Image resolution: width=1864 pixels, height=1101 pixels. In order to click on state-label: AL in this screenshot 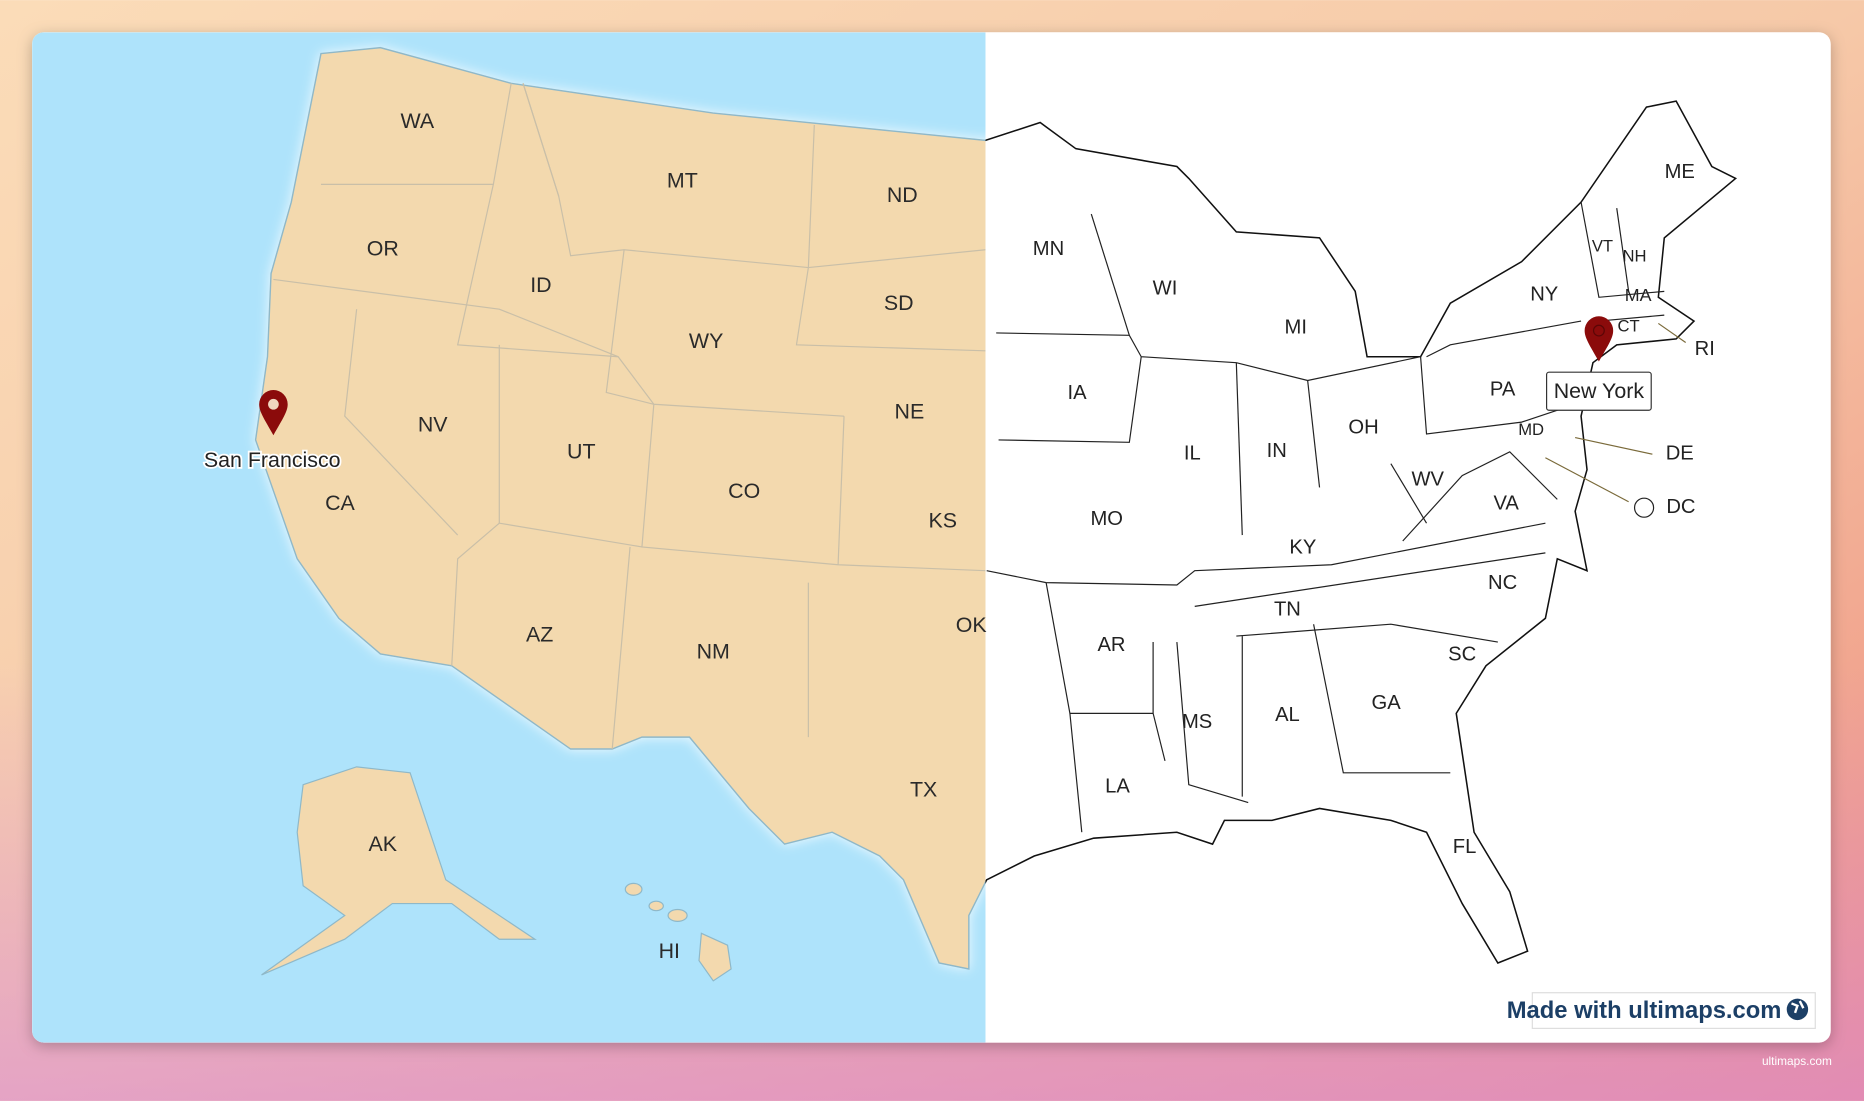, I will do `click(1287, 715)`.